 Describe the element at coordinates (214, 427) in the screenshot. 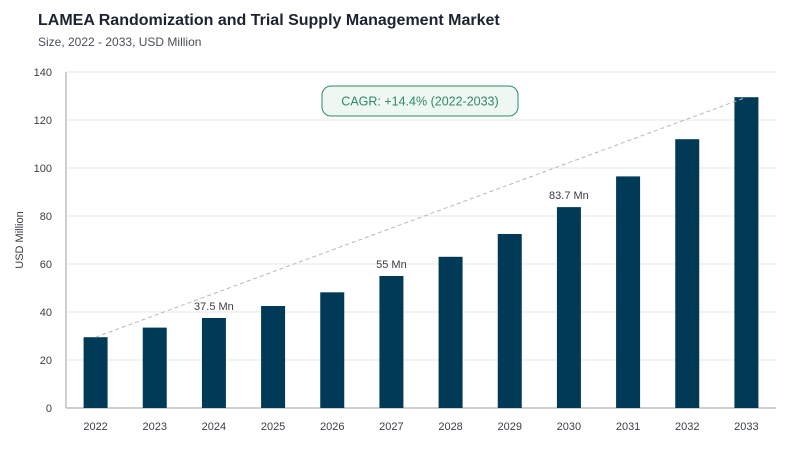

I see `x-tick-label: 2024` at that location.